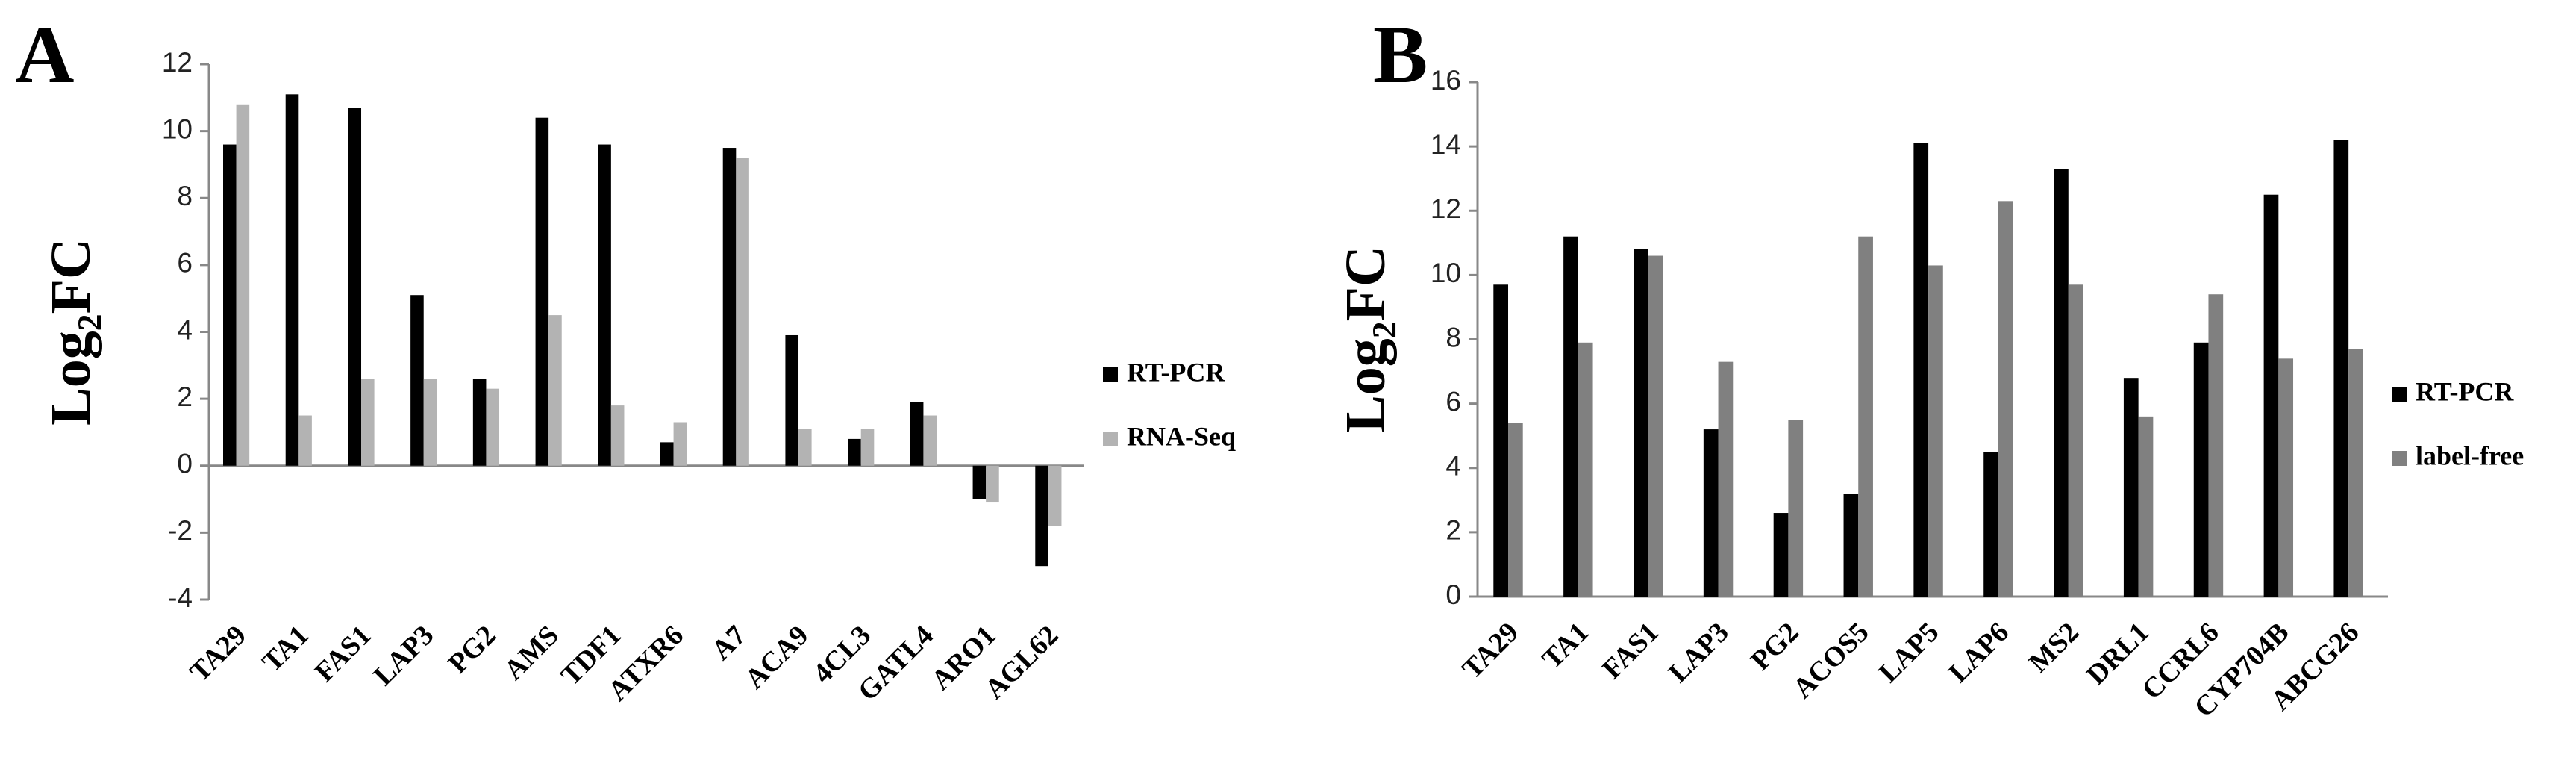  Describe the element at coordinates (180, 530) in the screenshot. I see `y-tick-label: -2` at that location.